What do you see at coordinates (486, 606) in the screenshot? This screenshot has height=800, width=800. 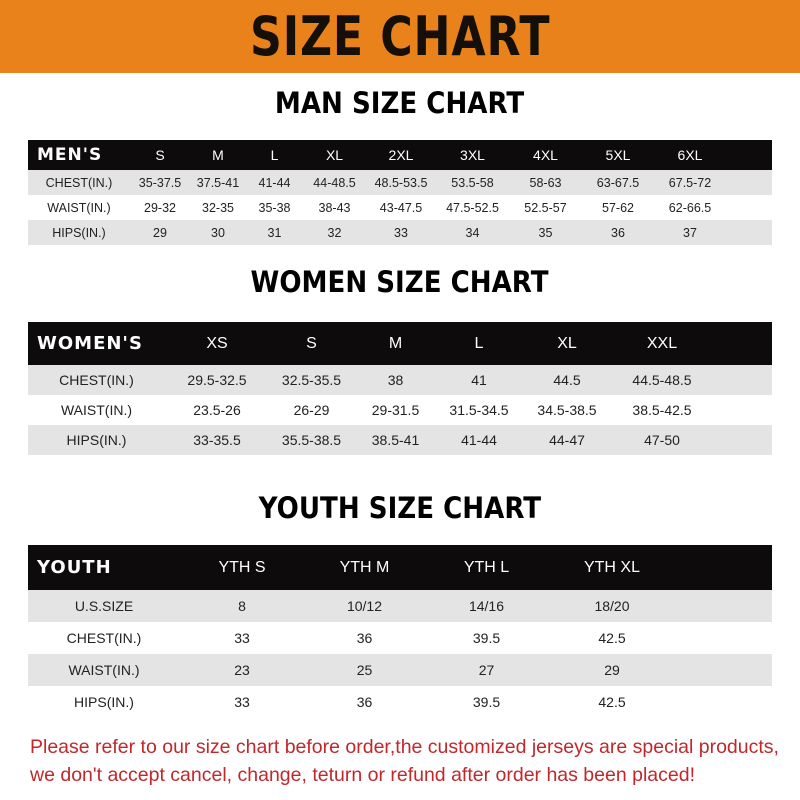 I see `measurement-cell: 14/16` at bounding box center [486, 606].